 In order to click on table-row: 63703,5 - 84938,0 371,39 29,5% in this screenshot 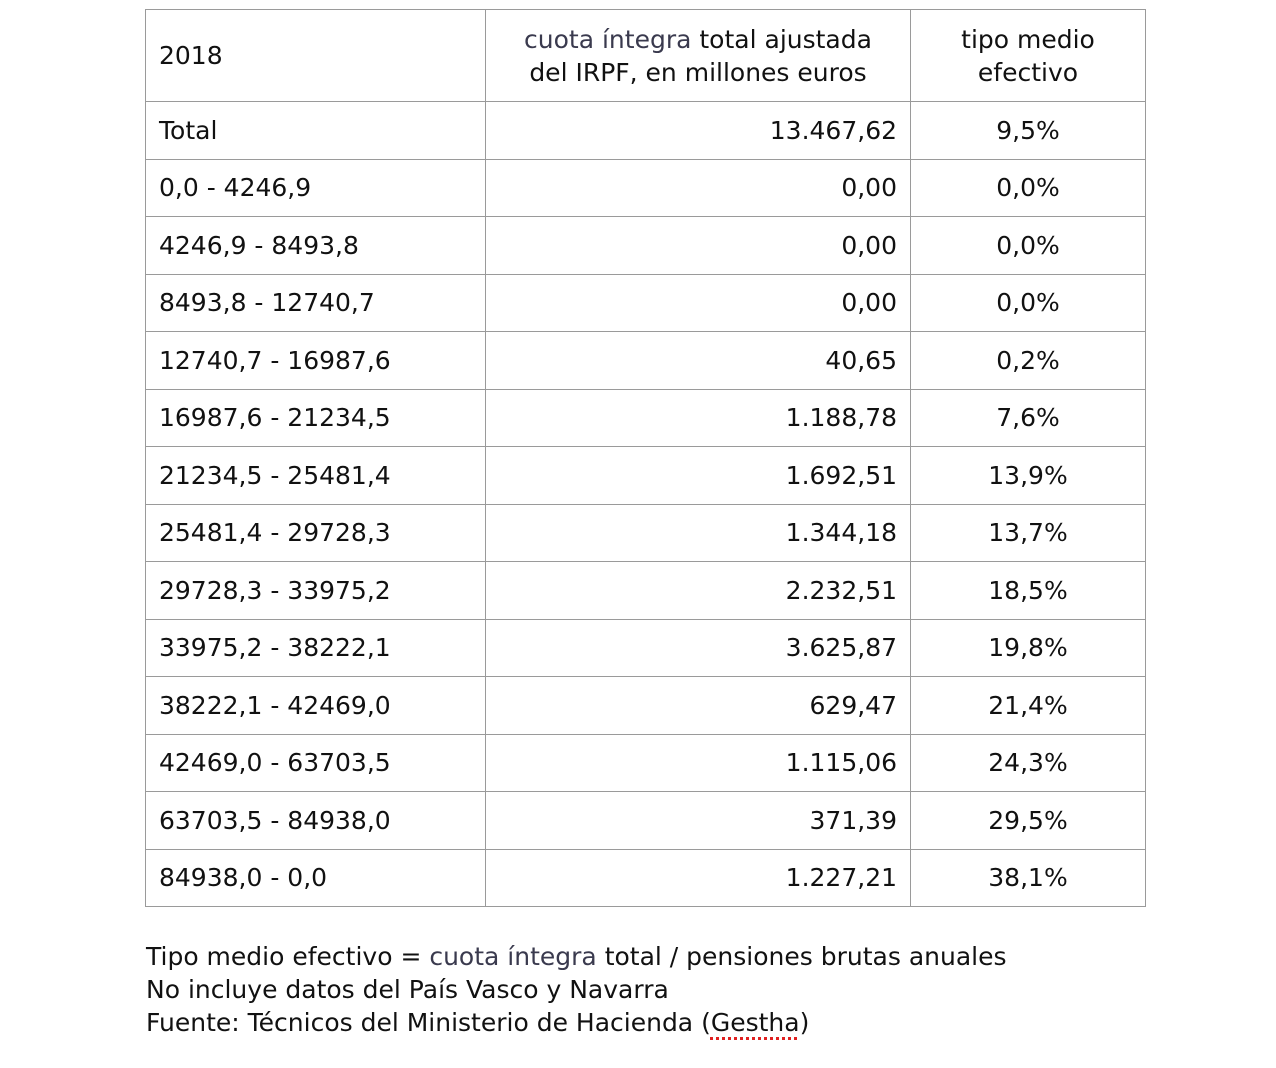, I will do `click(645, 820)`.